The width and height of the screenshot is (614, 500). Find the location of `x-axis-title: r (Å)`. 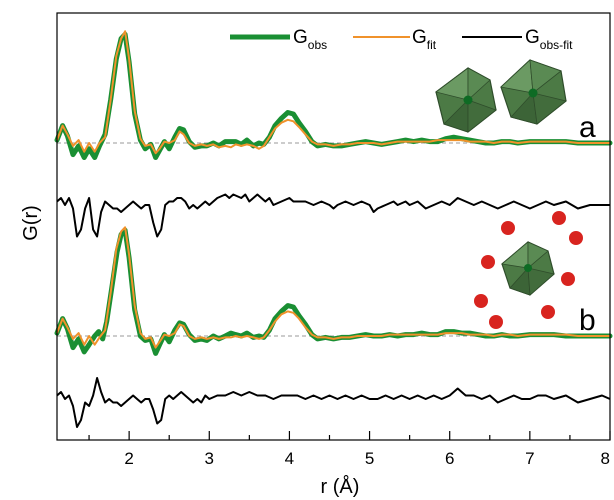

x-axis-title: r (Å) is located at coordinates (340, 486).